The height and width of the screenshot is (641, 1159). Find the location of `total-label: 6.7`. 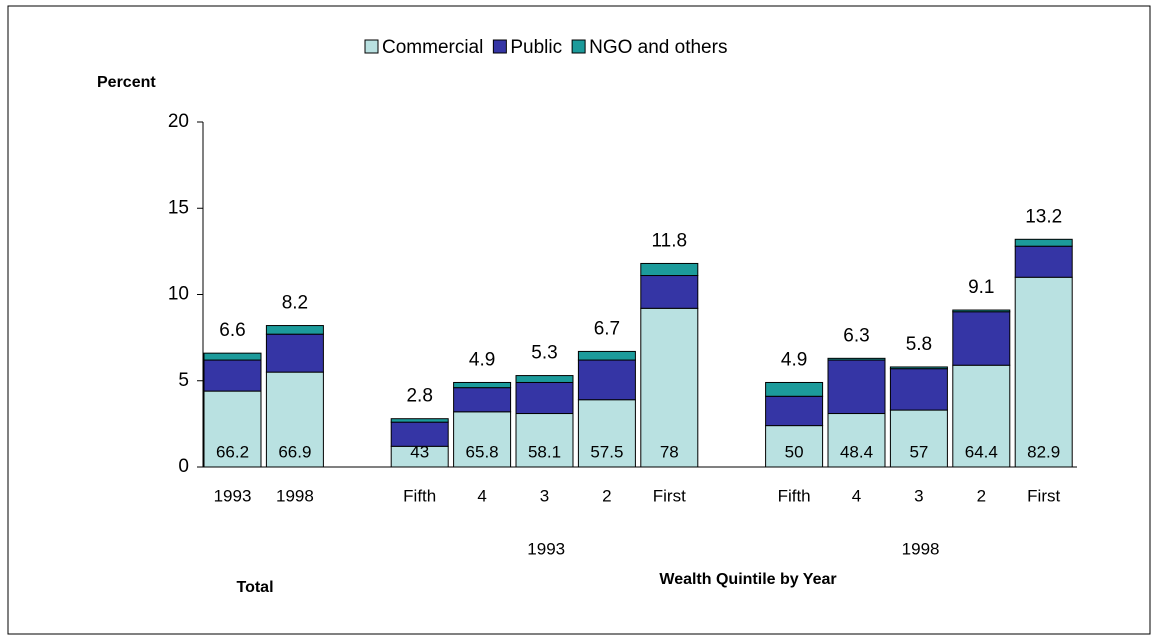

total-label: 6.7 is located at coordinates (607, 328).